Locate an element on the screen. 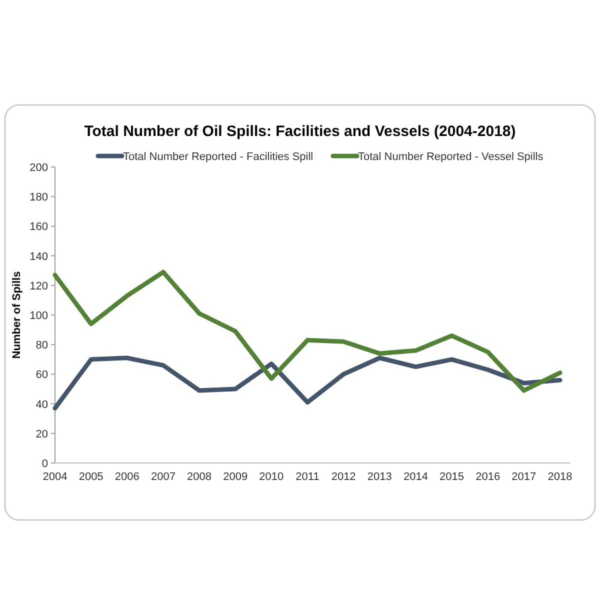 The height and width of the screenshot is (600, 600). y-tick-label: 120 is located at coordinates (39, 286).